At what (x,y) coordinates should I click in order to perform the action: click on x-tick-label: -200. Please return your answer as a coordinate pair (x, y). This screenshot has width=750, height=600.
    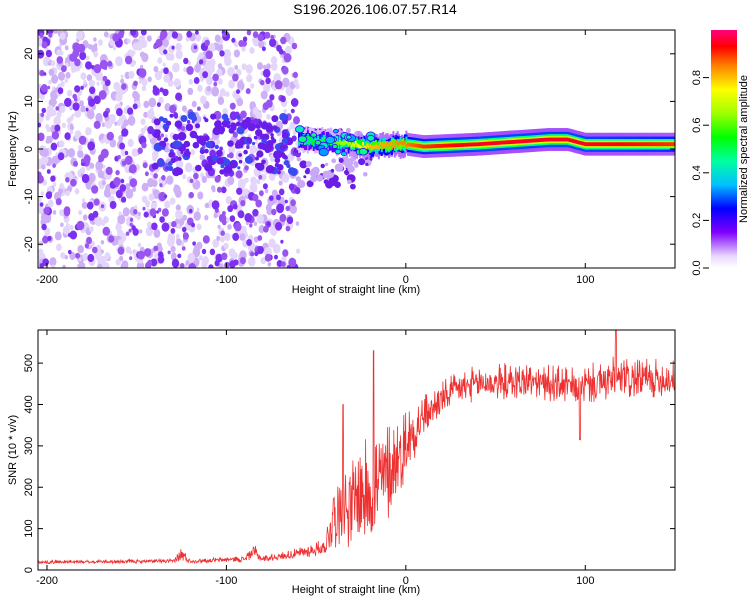
    Looking at the image, I should click on (47, 581).